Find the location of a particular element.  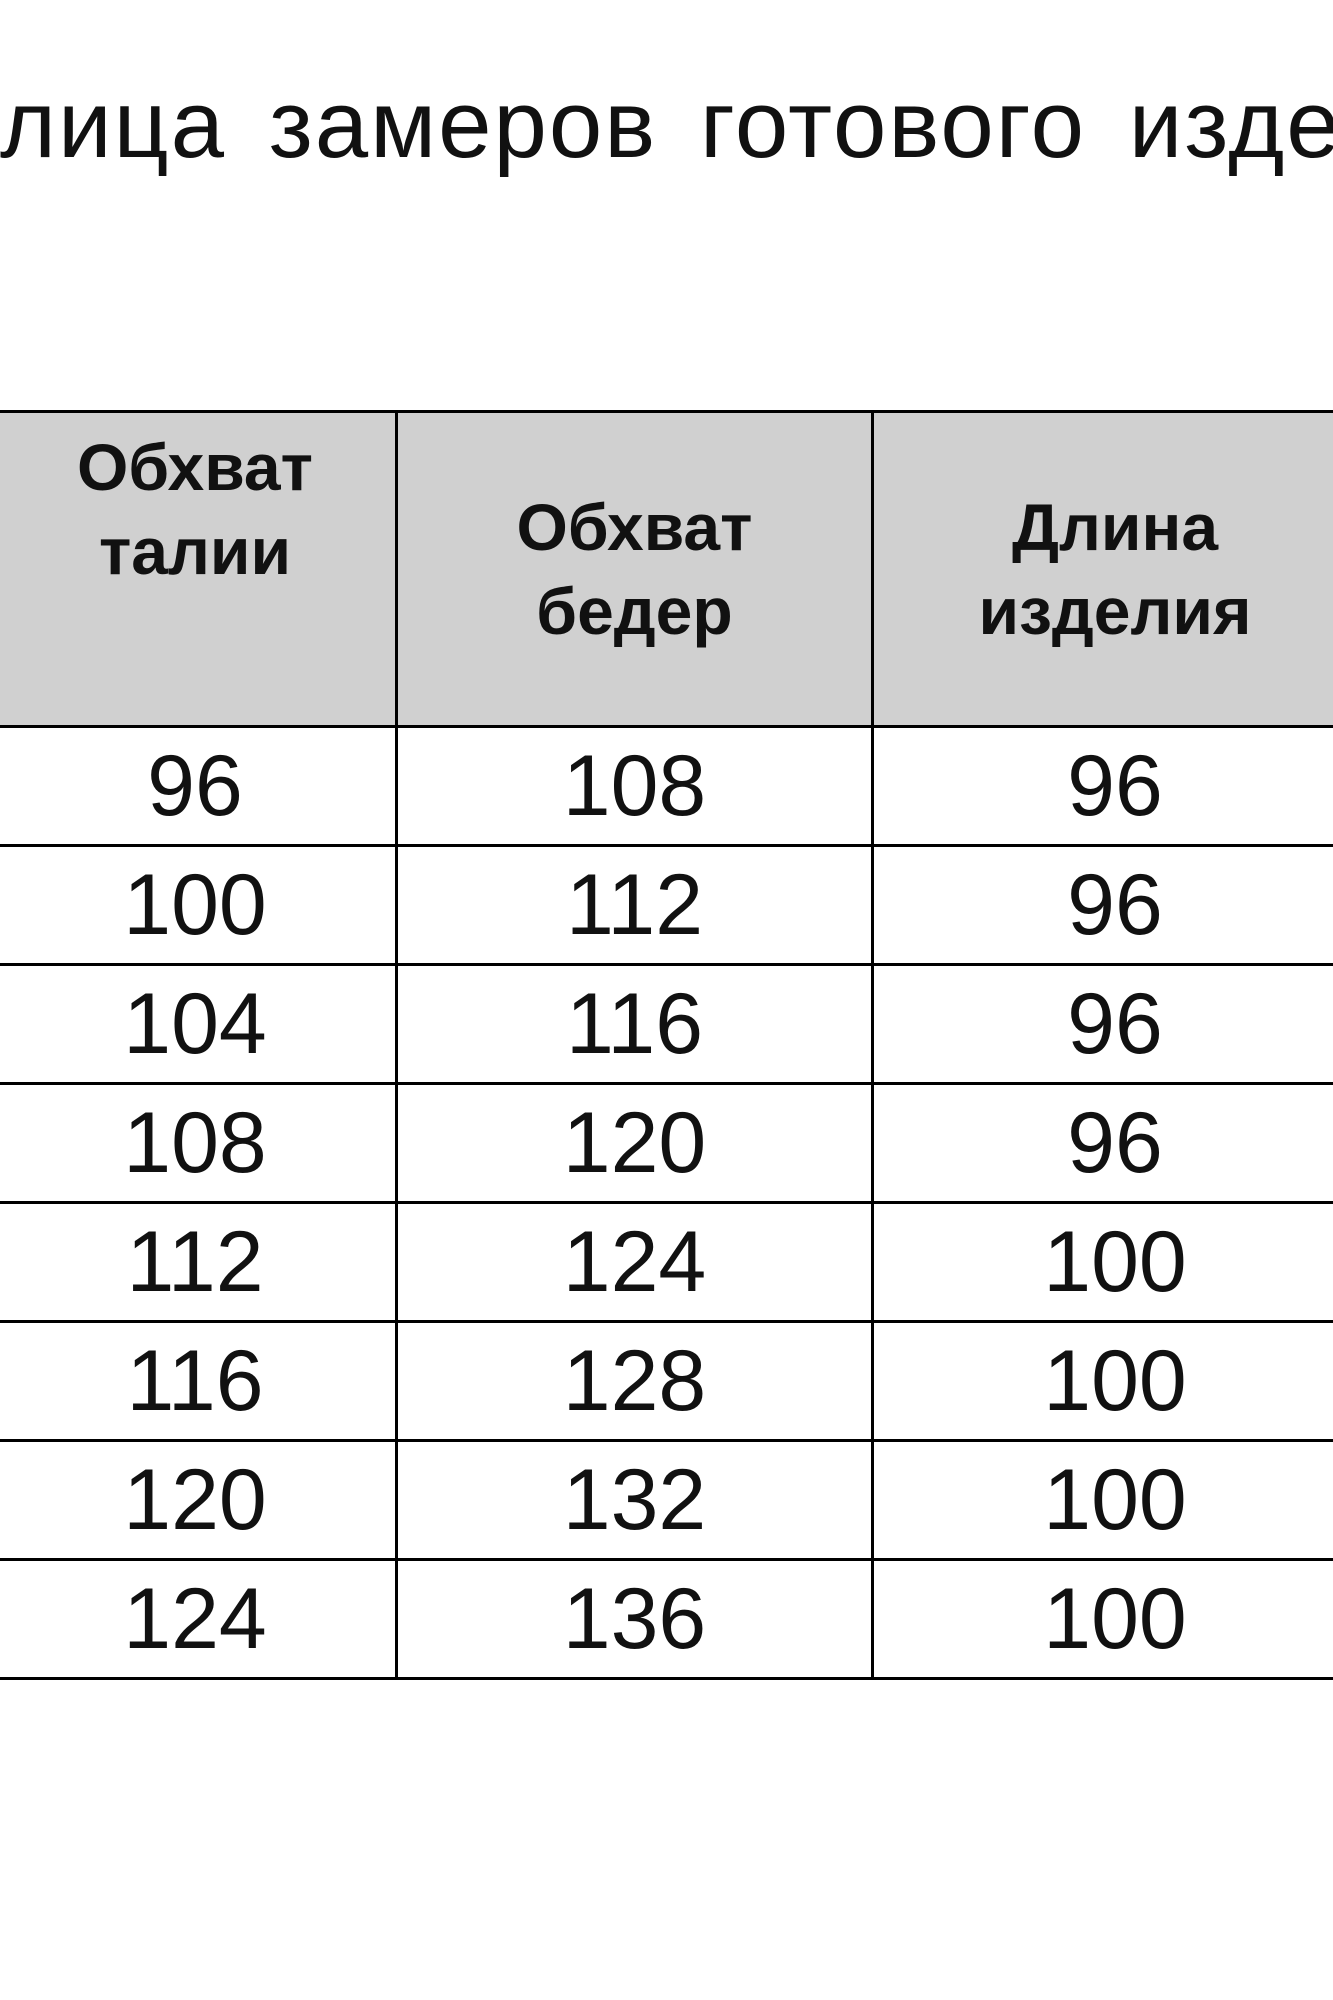

cell-waist: 100 is located at coordinates (199, 905).